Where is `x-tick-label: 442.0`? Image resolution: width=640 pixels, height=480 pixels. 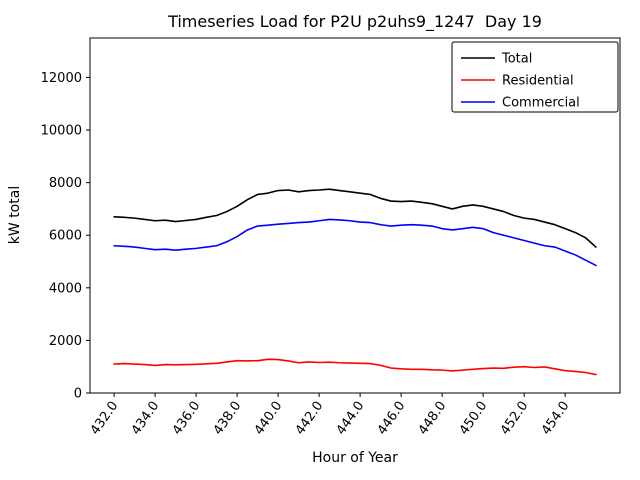 x-tick-label: 442.0 is located at coordinates (310, 418).